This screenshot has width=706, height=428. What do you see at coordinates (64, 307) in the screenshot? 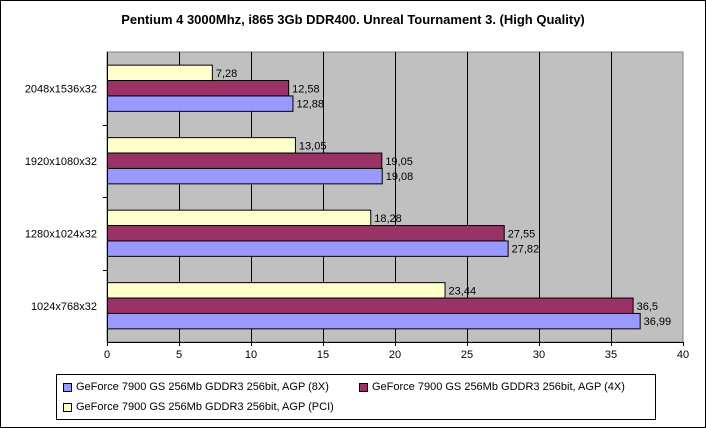
I see `category-label: 1024x768x32` at bounding box center [64, 307].